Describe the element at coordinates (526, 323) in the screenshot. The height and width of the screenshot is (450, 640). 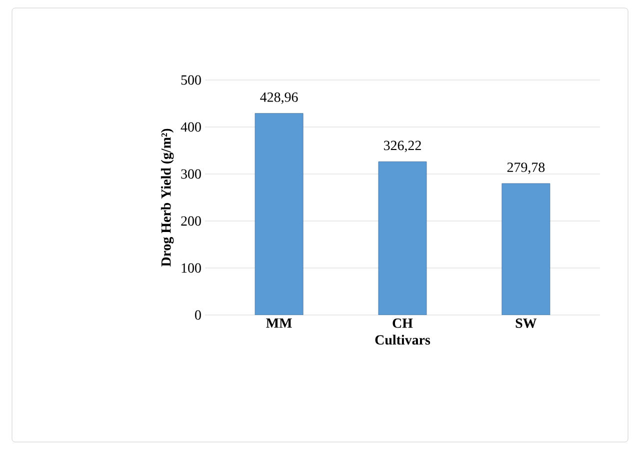
I see `x-tick-label: SW` at that location.